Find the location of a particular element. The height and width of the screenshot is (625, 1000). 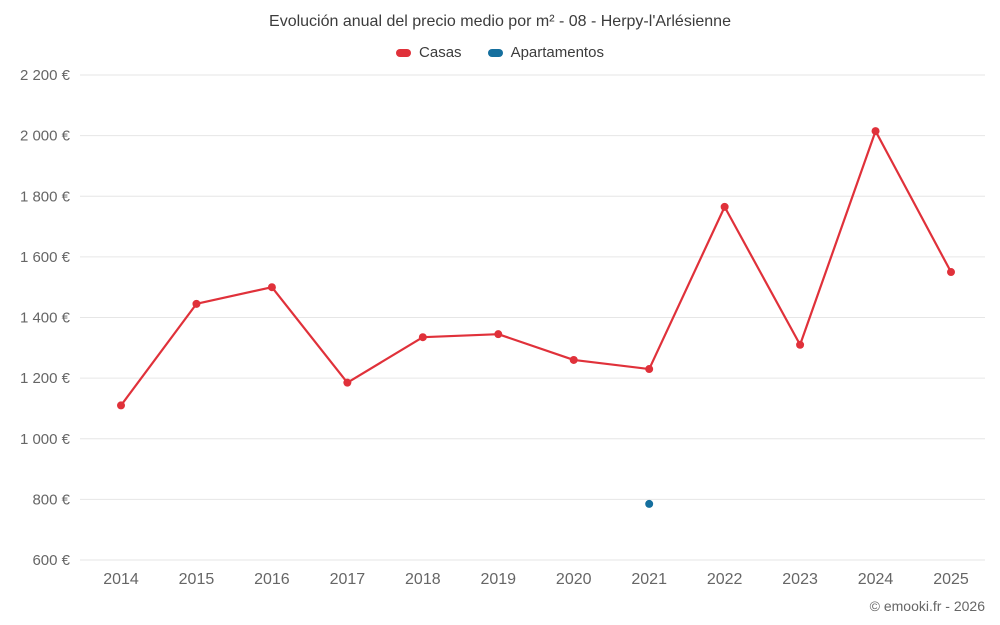

casas-point-2024 is located at coordinates (875, 131).